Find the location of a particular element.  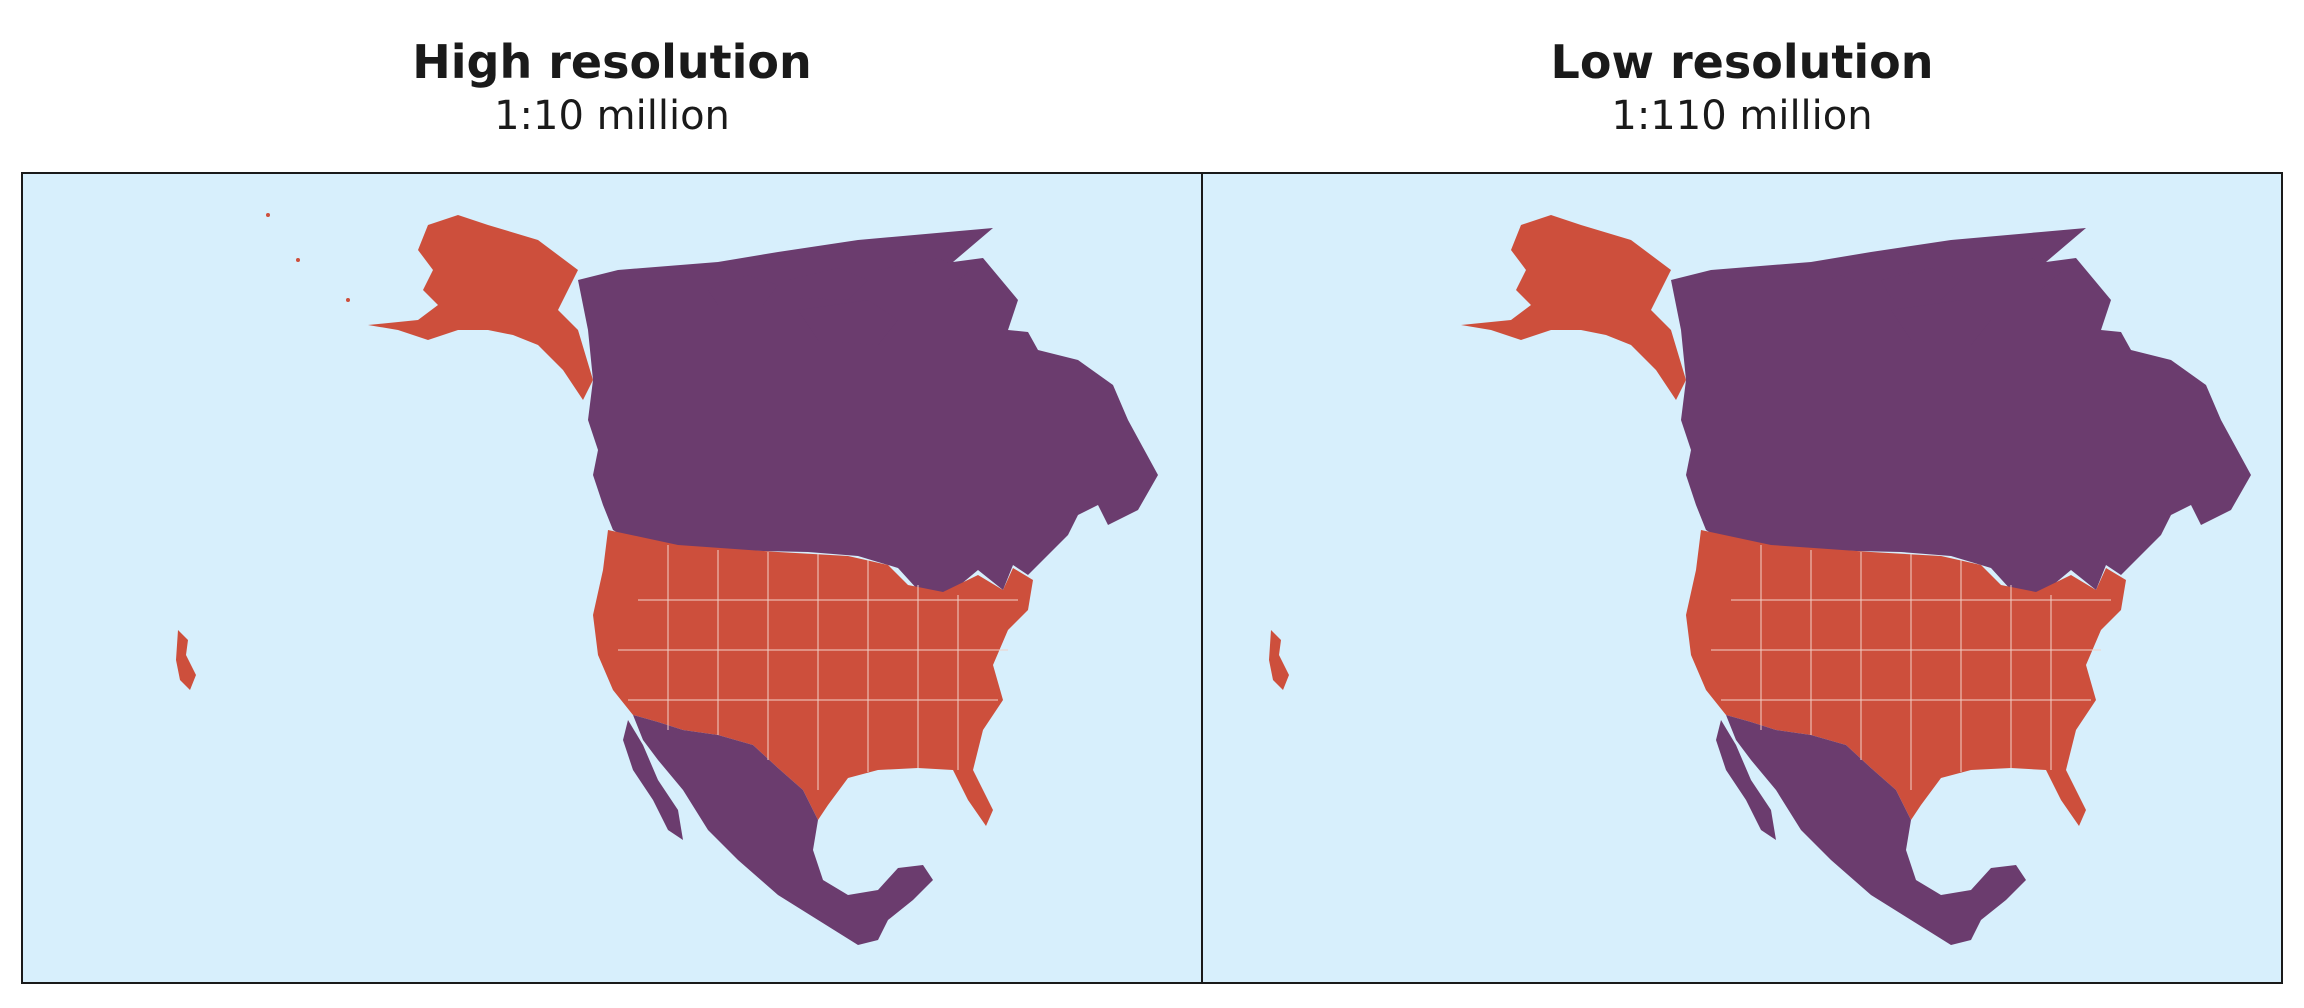

panel-scale: 1:110 million is located at coordinates (1742, 116).